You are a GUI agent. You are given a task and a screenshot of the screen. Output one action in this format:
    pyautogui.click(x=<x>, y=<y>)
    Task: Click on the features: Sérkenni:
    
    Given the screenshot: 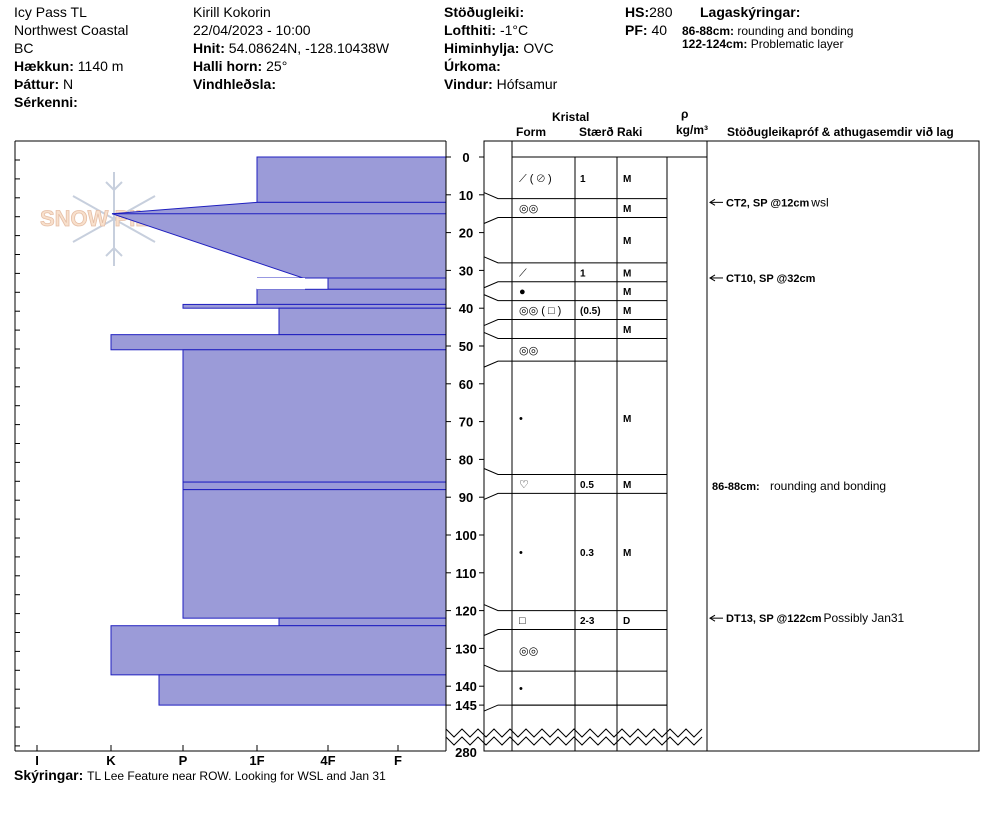 What is the action you would take?
    pyautogui.click(x=46, y=102)
    